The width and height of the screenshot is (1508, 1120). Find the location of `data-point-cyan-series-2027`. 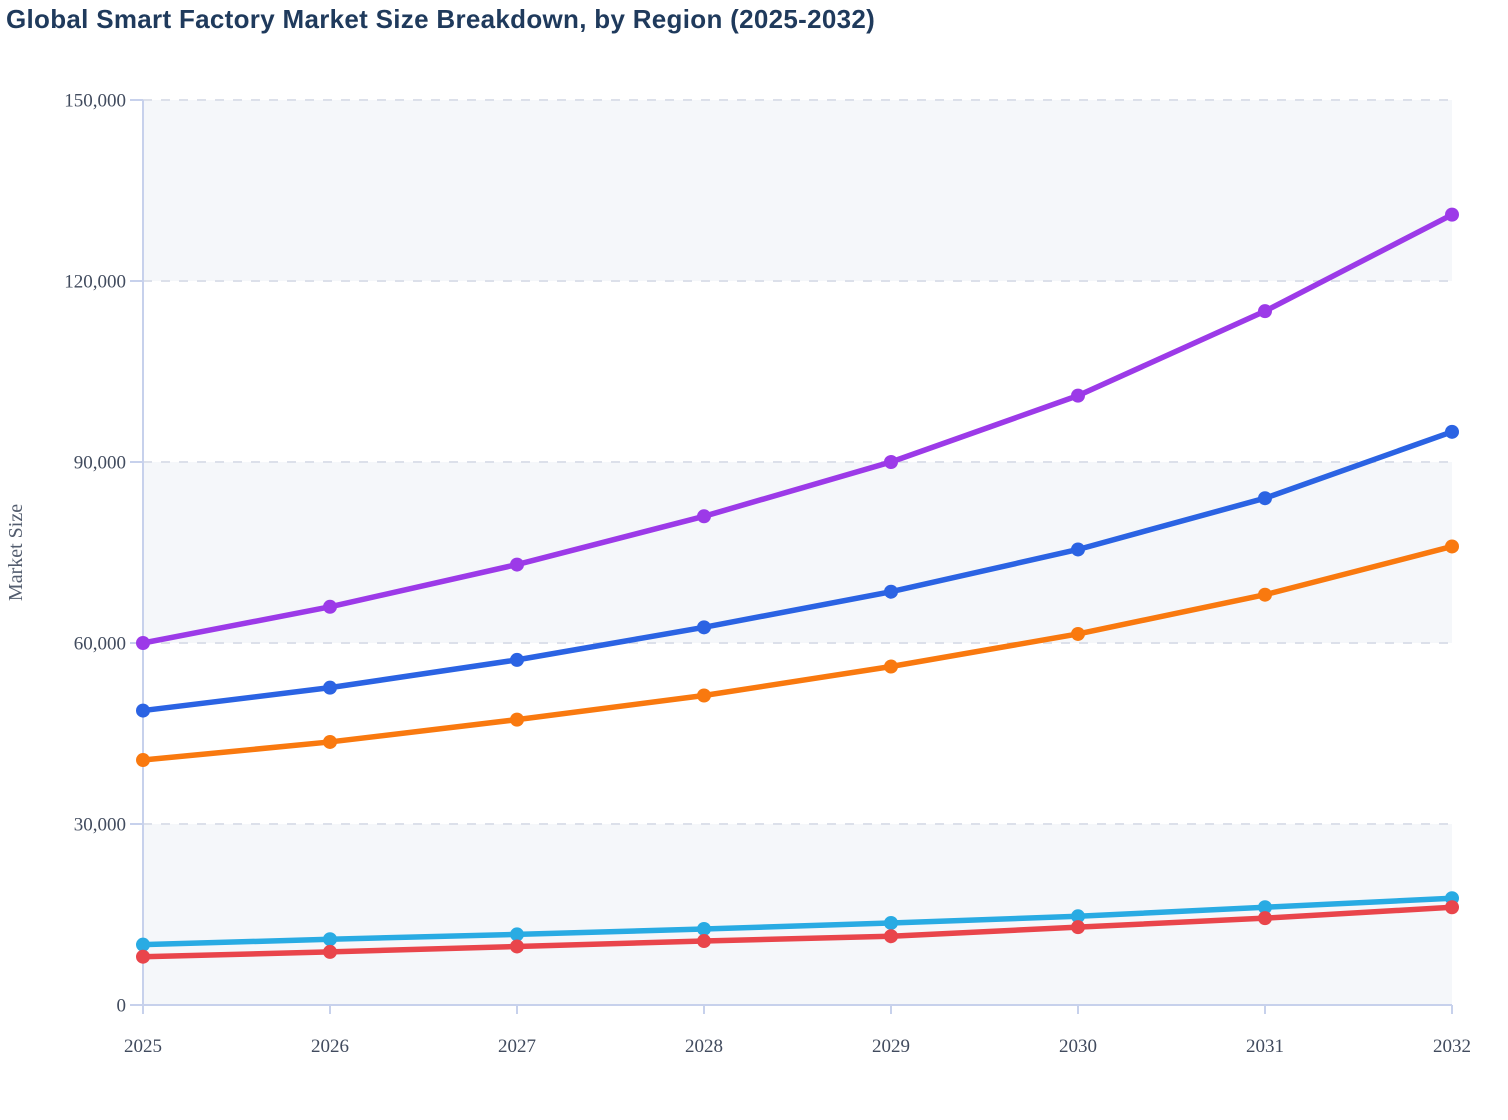

data-point-cyan-series-2027 is located at coordinates (517, 934).